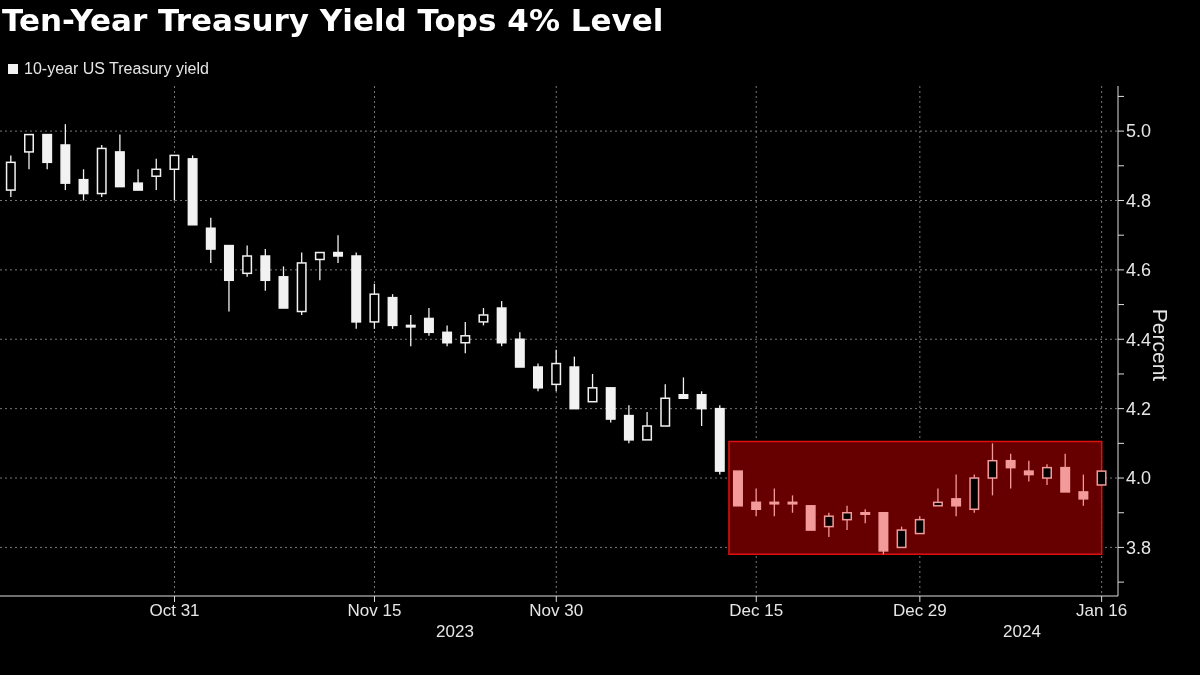  Describe the element at coordinates (1139, 200) in the screenshot. I see `y-tick-label: 4.8` at that location.